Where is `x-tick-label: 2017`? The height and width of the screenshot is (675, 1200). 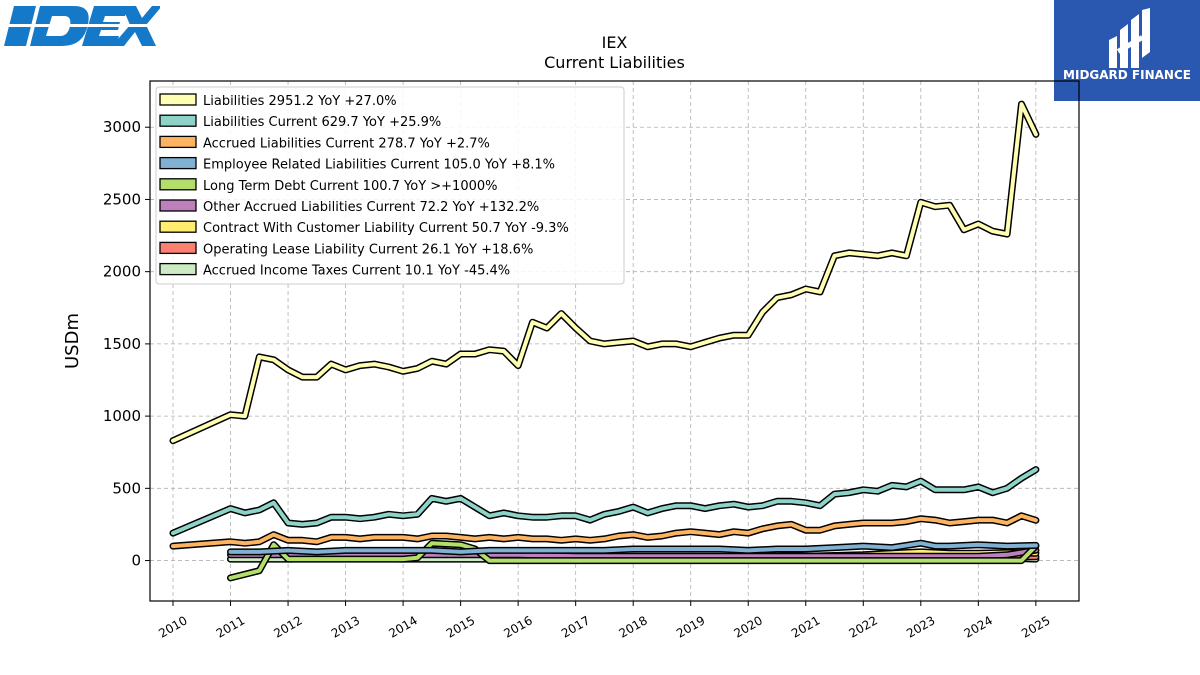 x-tick-label: 2017 is located at coordinates (575, 626).